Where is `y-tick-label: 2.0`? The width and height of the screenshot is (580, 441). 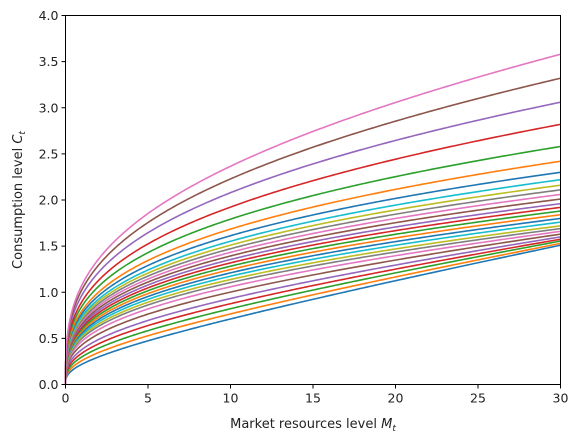
y-tick-label: 2.0 is located at coordinates (49, 200).